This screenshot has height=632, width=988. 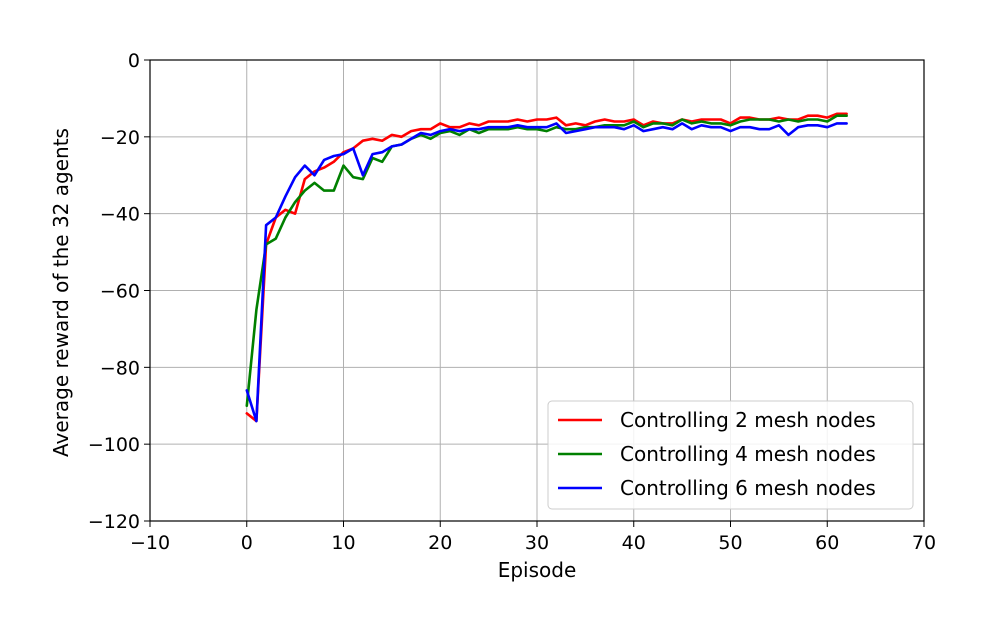 What do you see at coordinates (924, 543) in the screenshot?
I see `x-tick-label: 70` at bounding box center [924, 543].